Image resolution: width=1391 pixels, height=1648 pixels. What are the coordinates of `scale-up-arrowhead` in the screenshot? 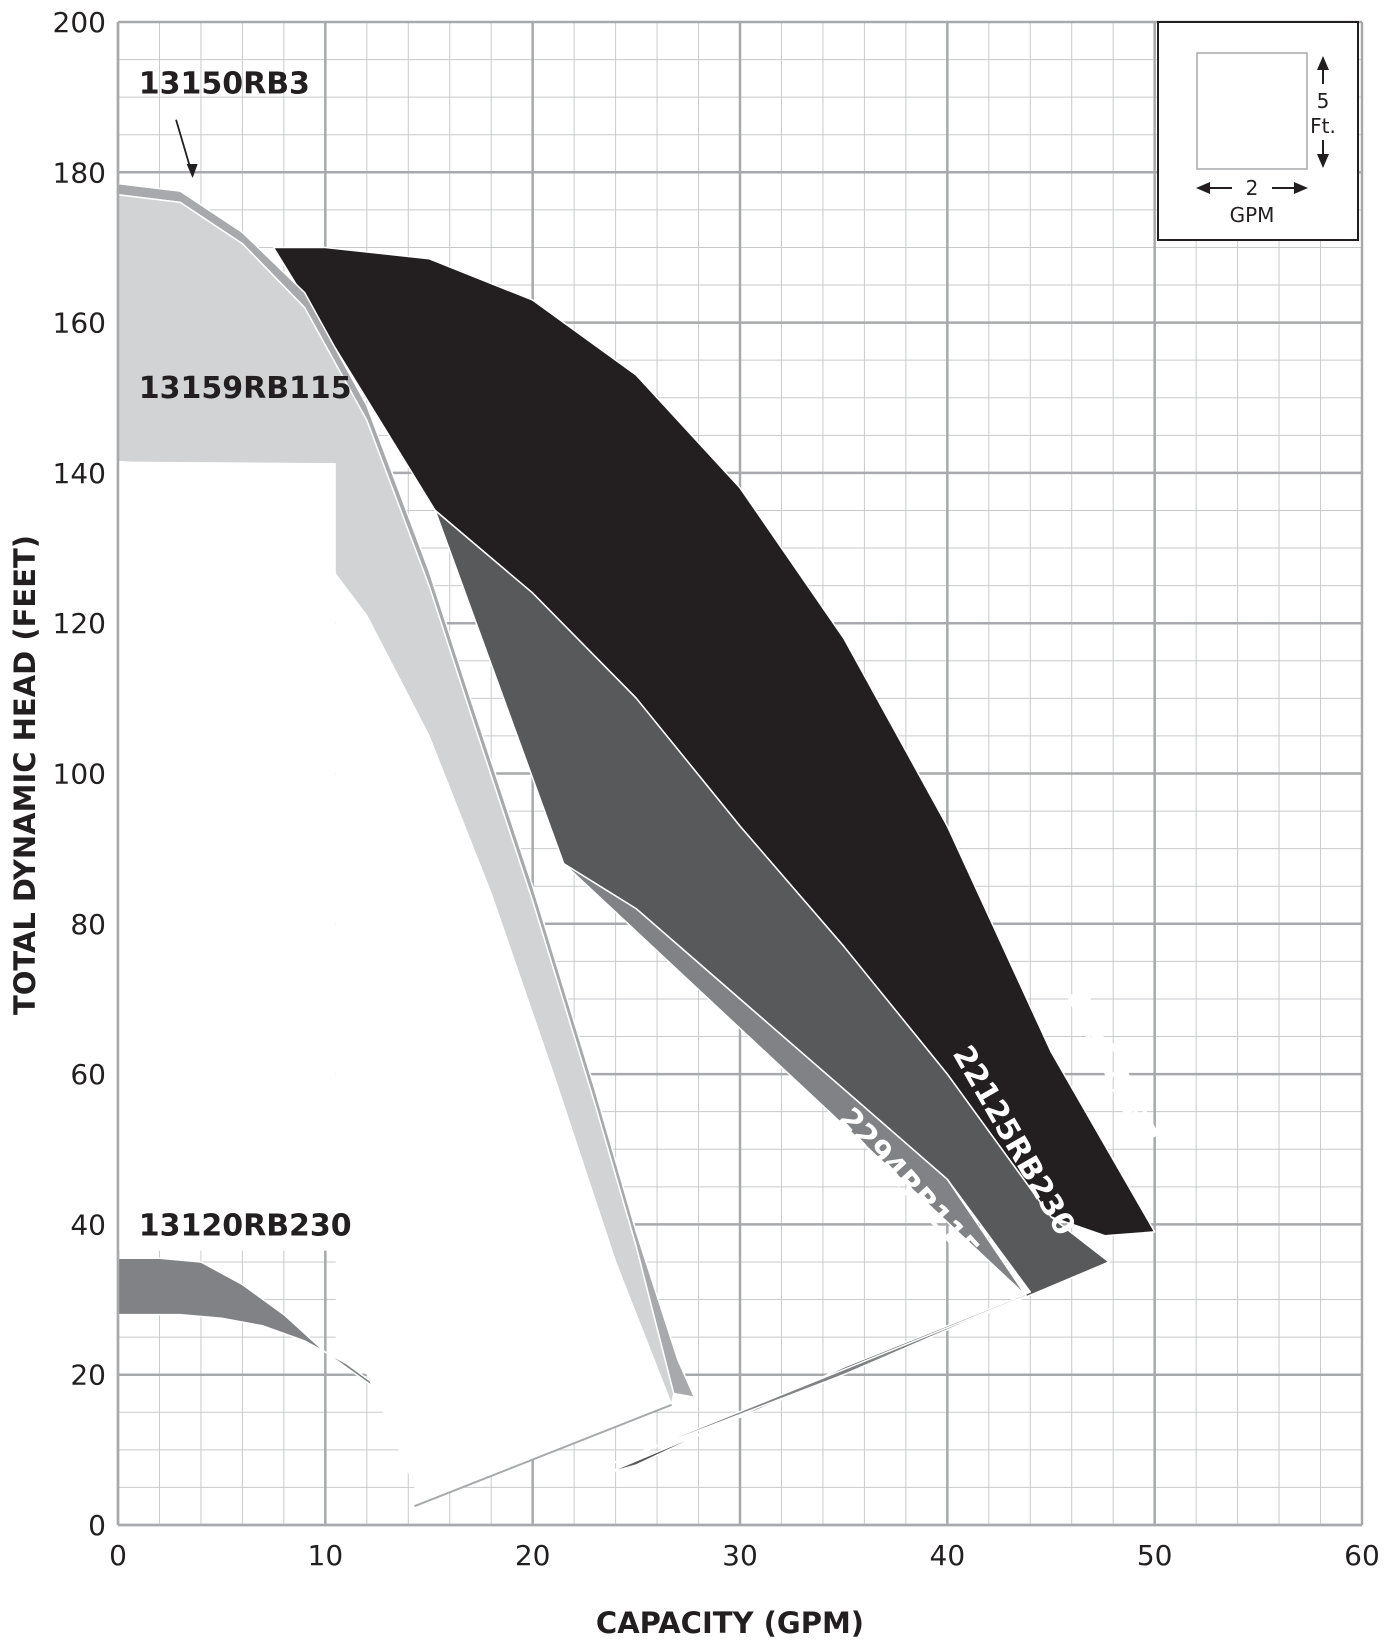 It's located at (1323, 63).